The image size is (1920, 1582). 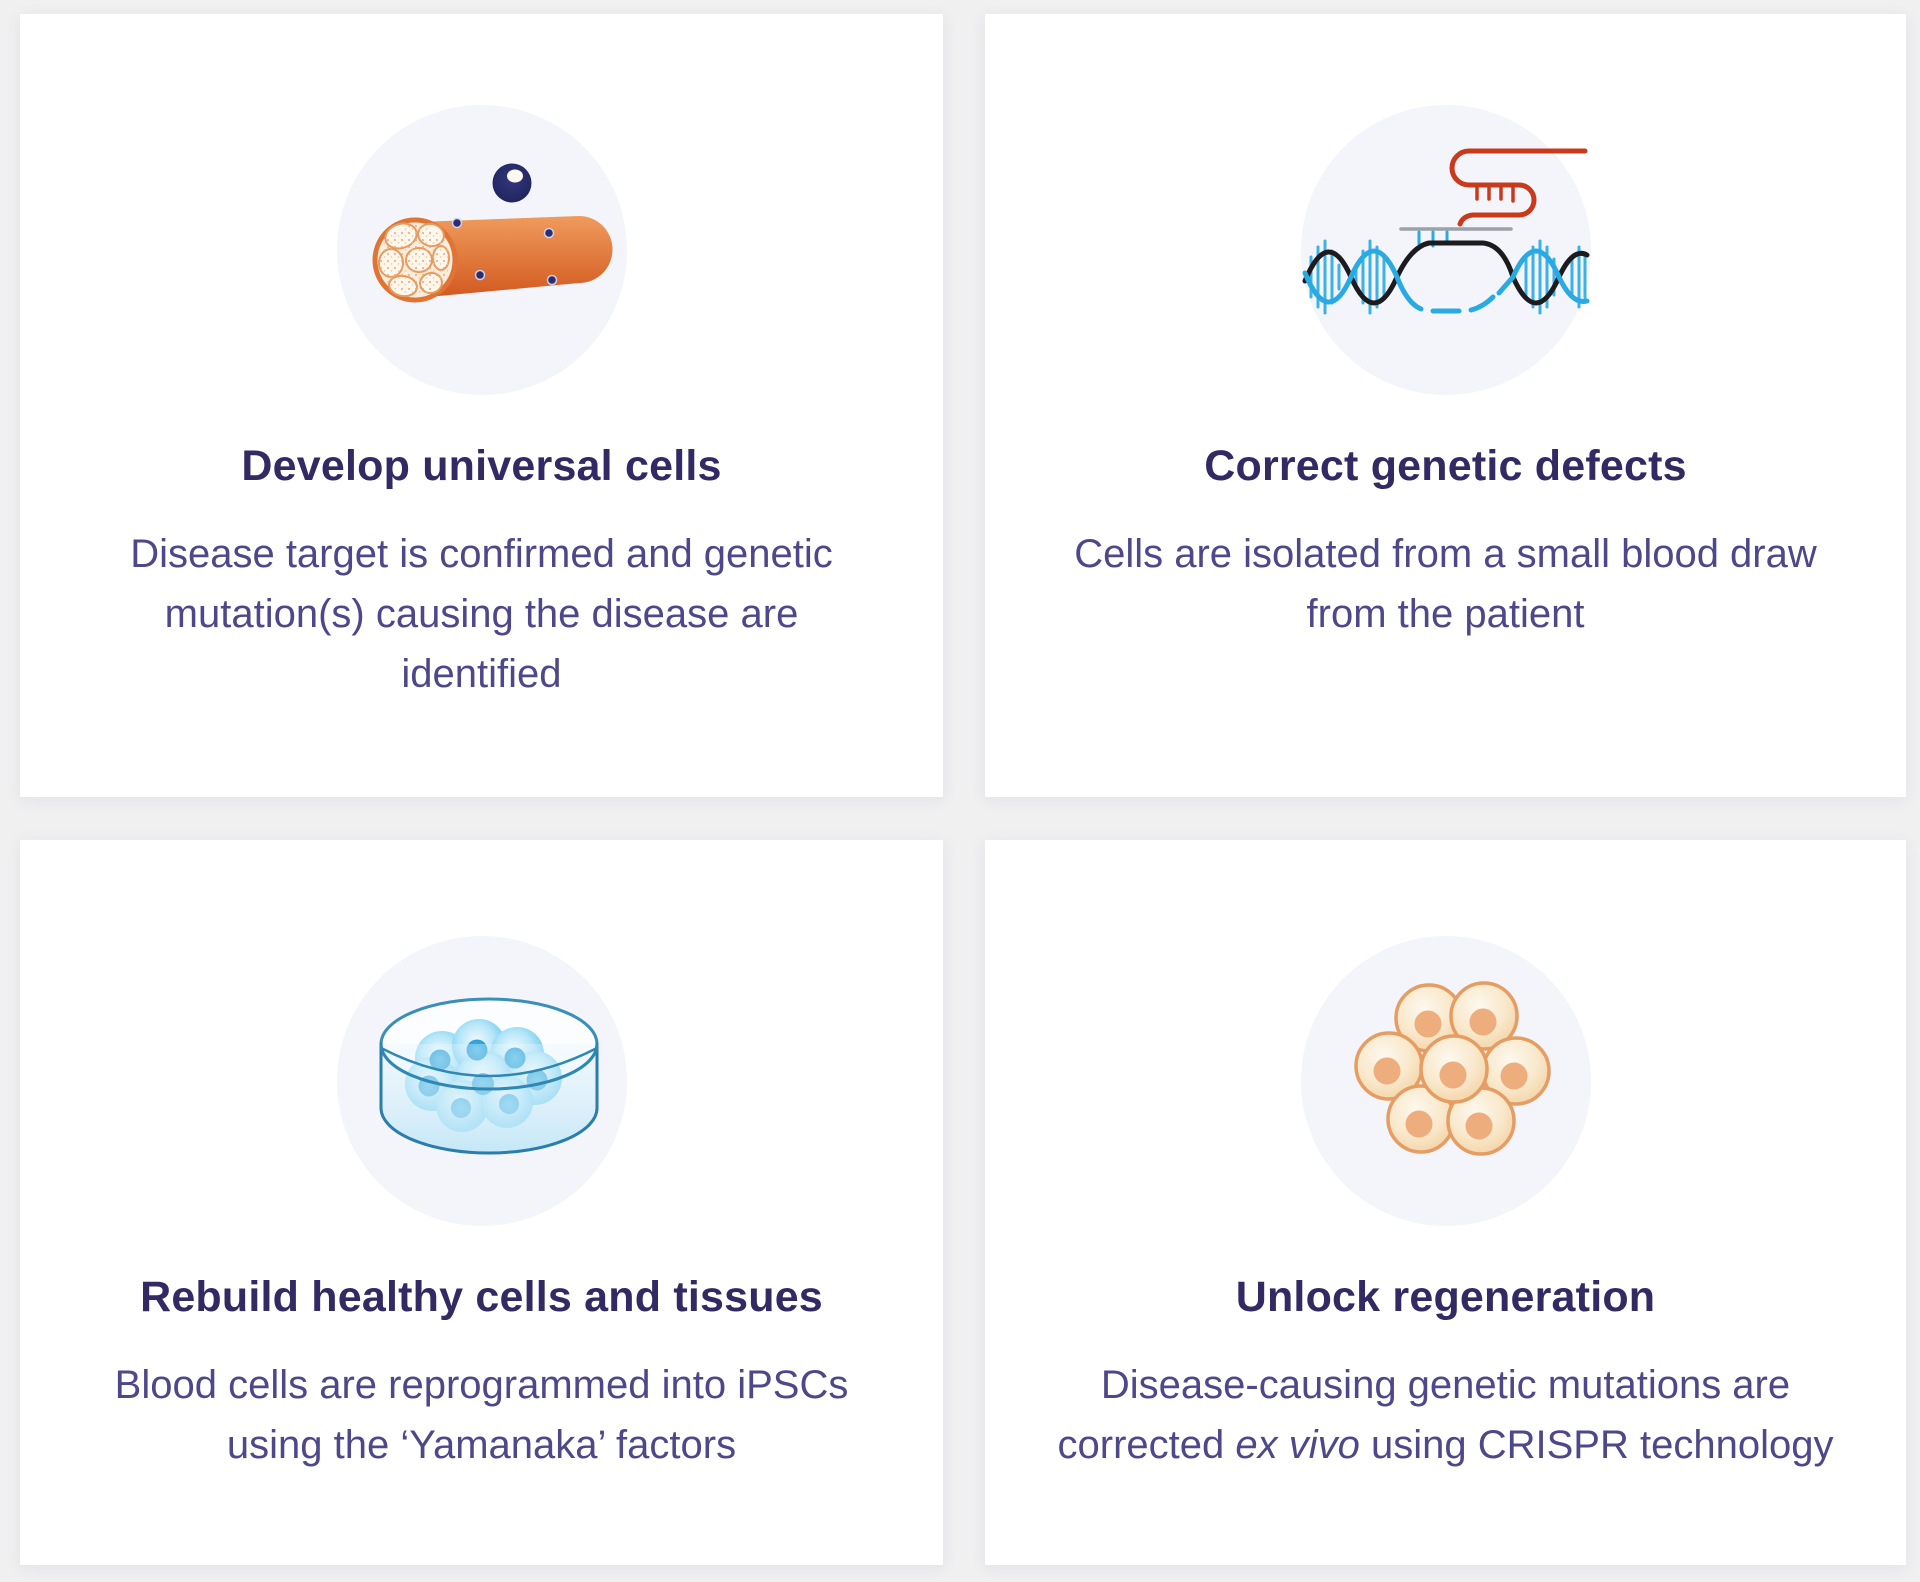 What do you see at coordinates (1297, 1445) in the screenshot?
I see `body-text-italic-segment: ex vivo` at bounding box center [1297, 1445].